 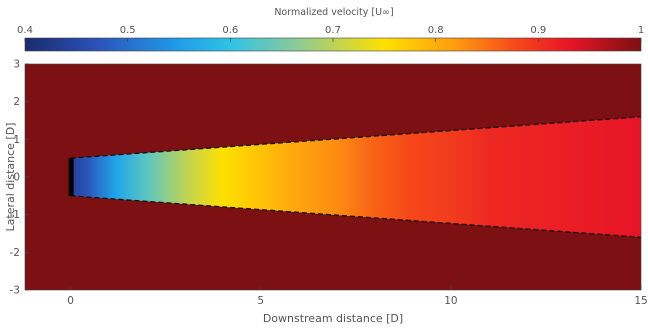 What do you see at coordinates (16, 140) in the screenshot?
I see `y-tick-label: 1` at bounding box center [16, 140].